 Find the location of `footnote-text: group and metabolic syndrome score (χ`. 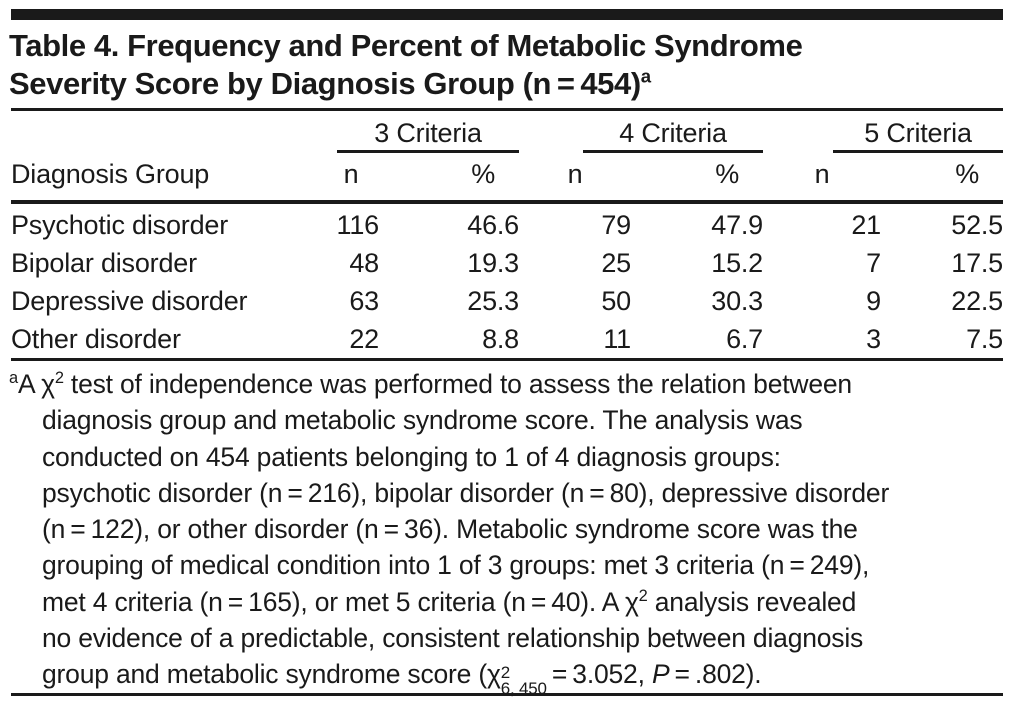

footnote-text: group and metabolic syndrome score (χ is located at coordinates (271, 674).